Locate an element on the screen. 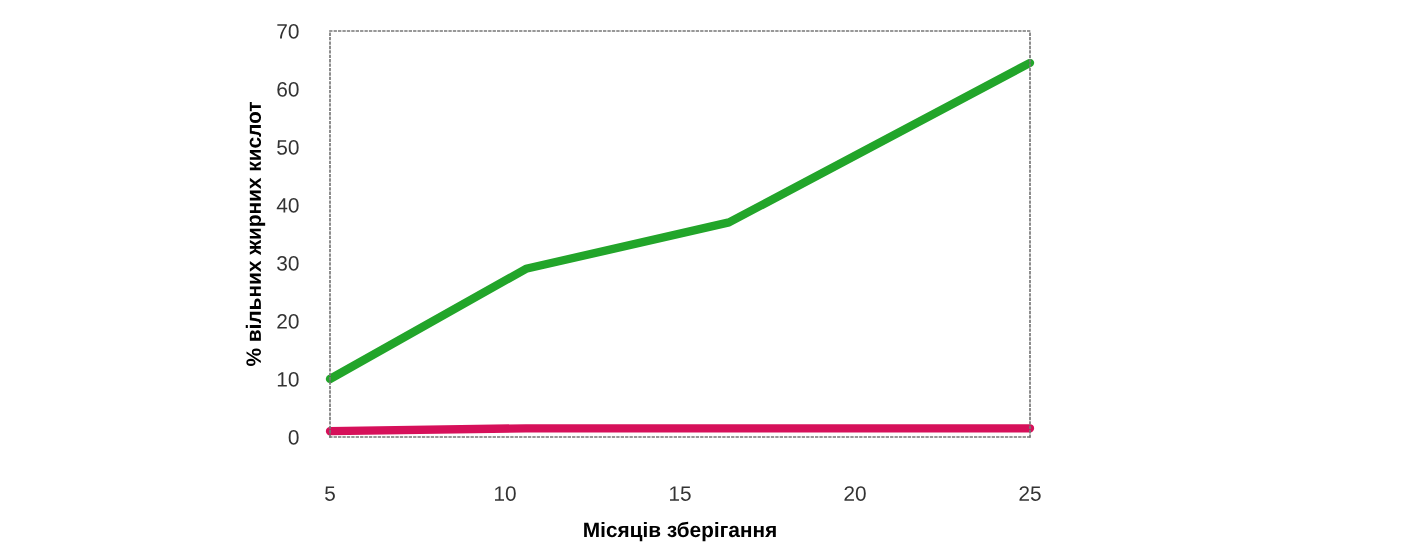  y-tick-label: 20 is located at coordinates (288, 321).